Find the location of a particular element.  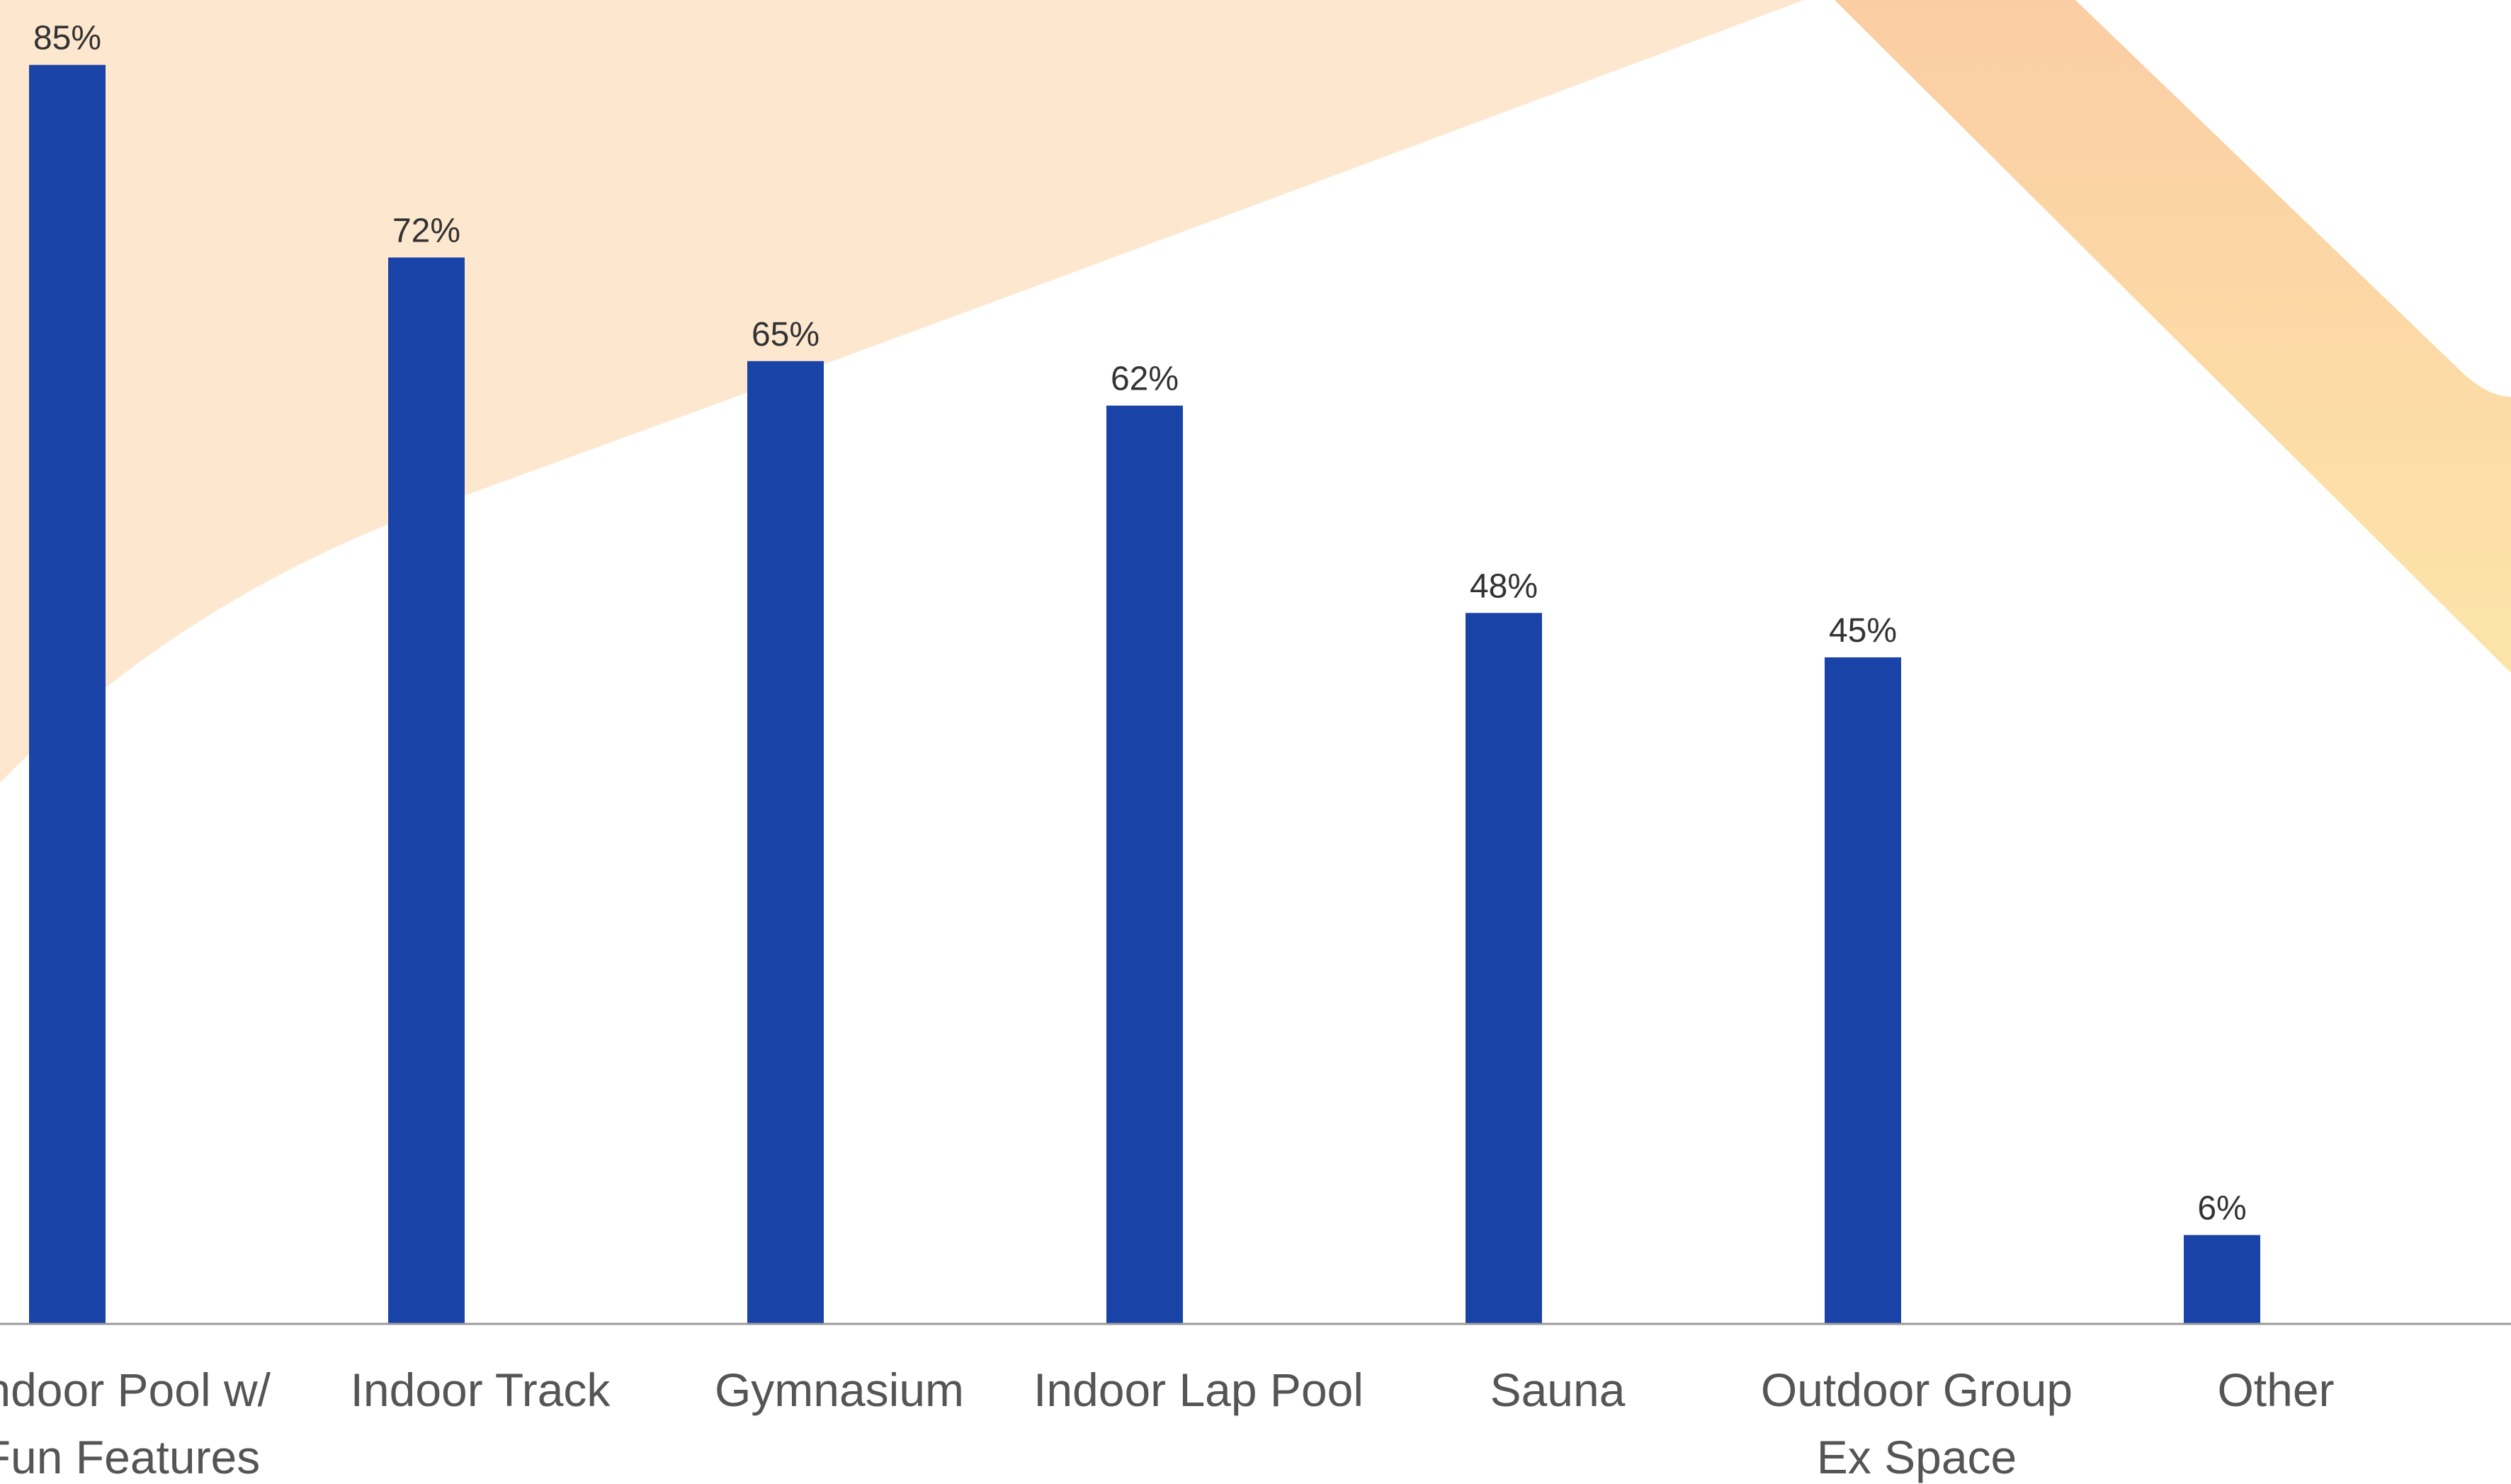

bar-value-label: 62% is located at coordinates (1145, 379).